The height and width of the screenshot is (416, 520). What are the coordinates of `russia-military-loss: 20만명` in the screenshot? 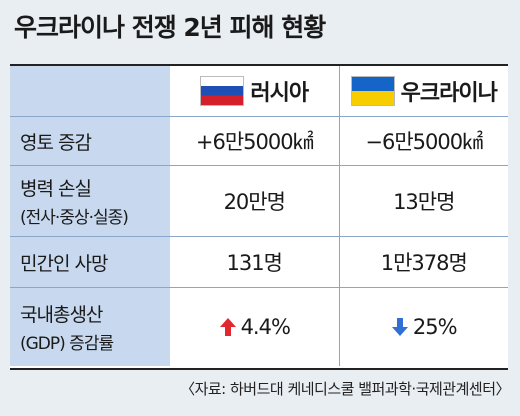 It's located at (254, 202).